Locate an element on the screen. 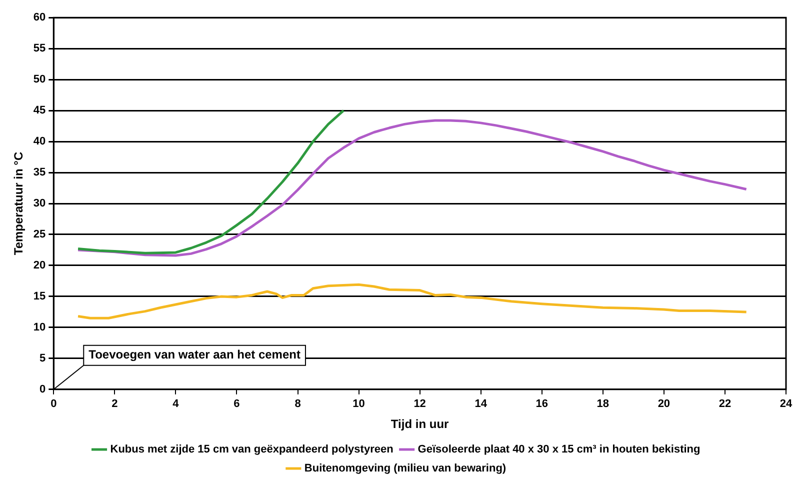 The width and height of the screenshot is (808, 492). y-tick-label: 40 is located at coordinates (39, 142).